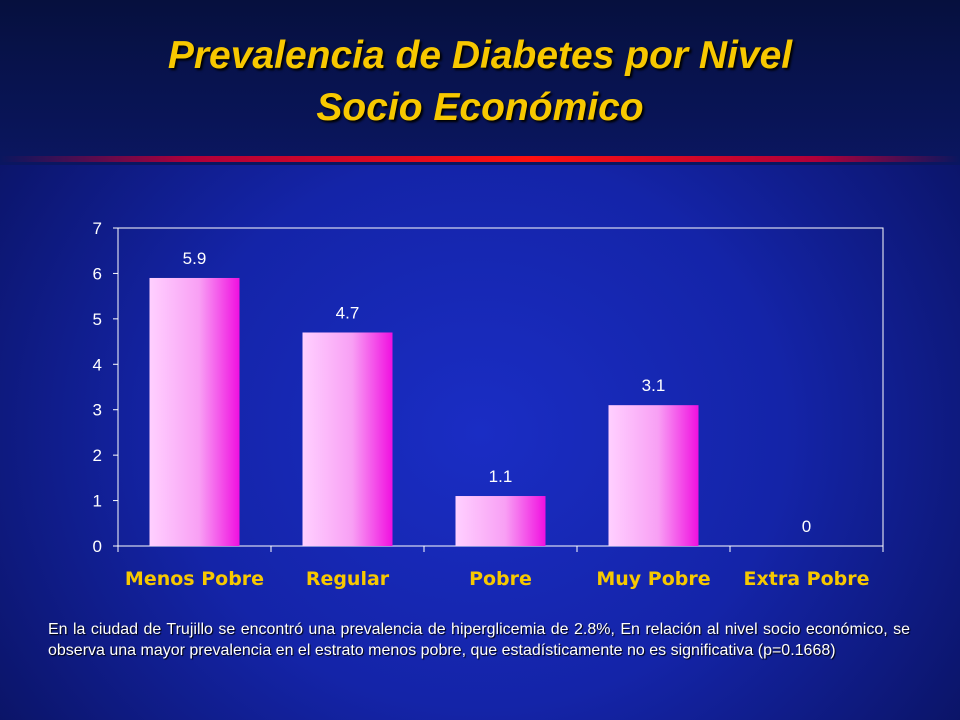 This screenshot has height=720, width=960. Describe the element at coordinates (97, 501) in the screenshot. I see `y-tick-label: 1` at that location.